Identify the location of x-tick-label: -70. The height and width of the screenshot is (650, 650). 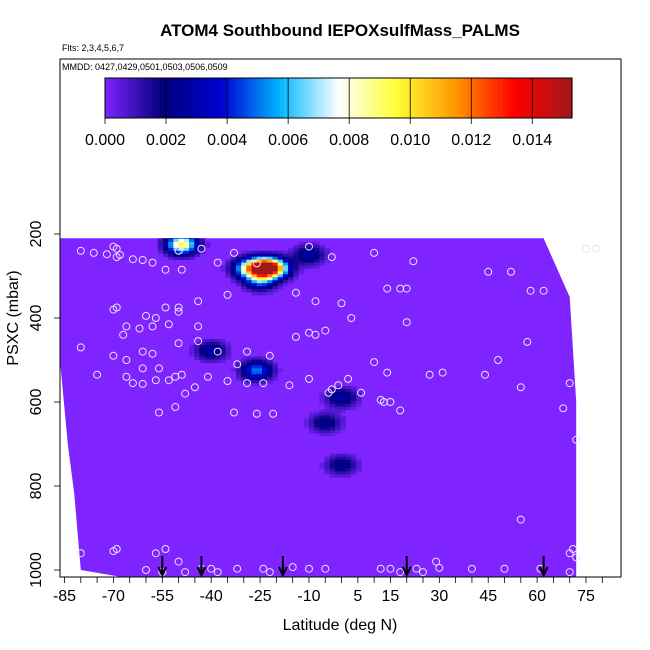
(113, 596).